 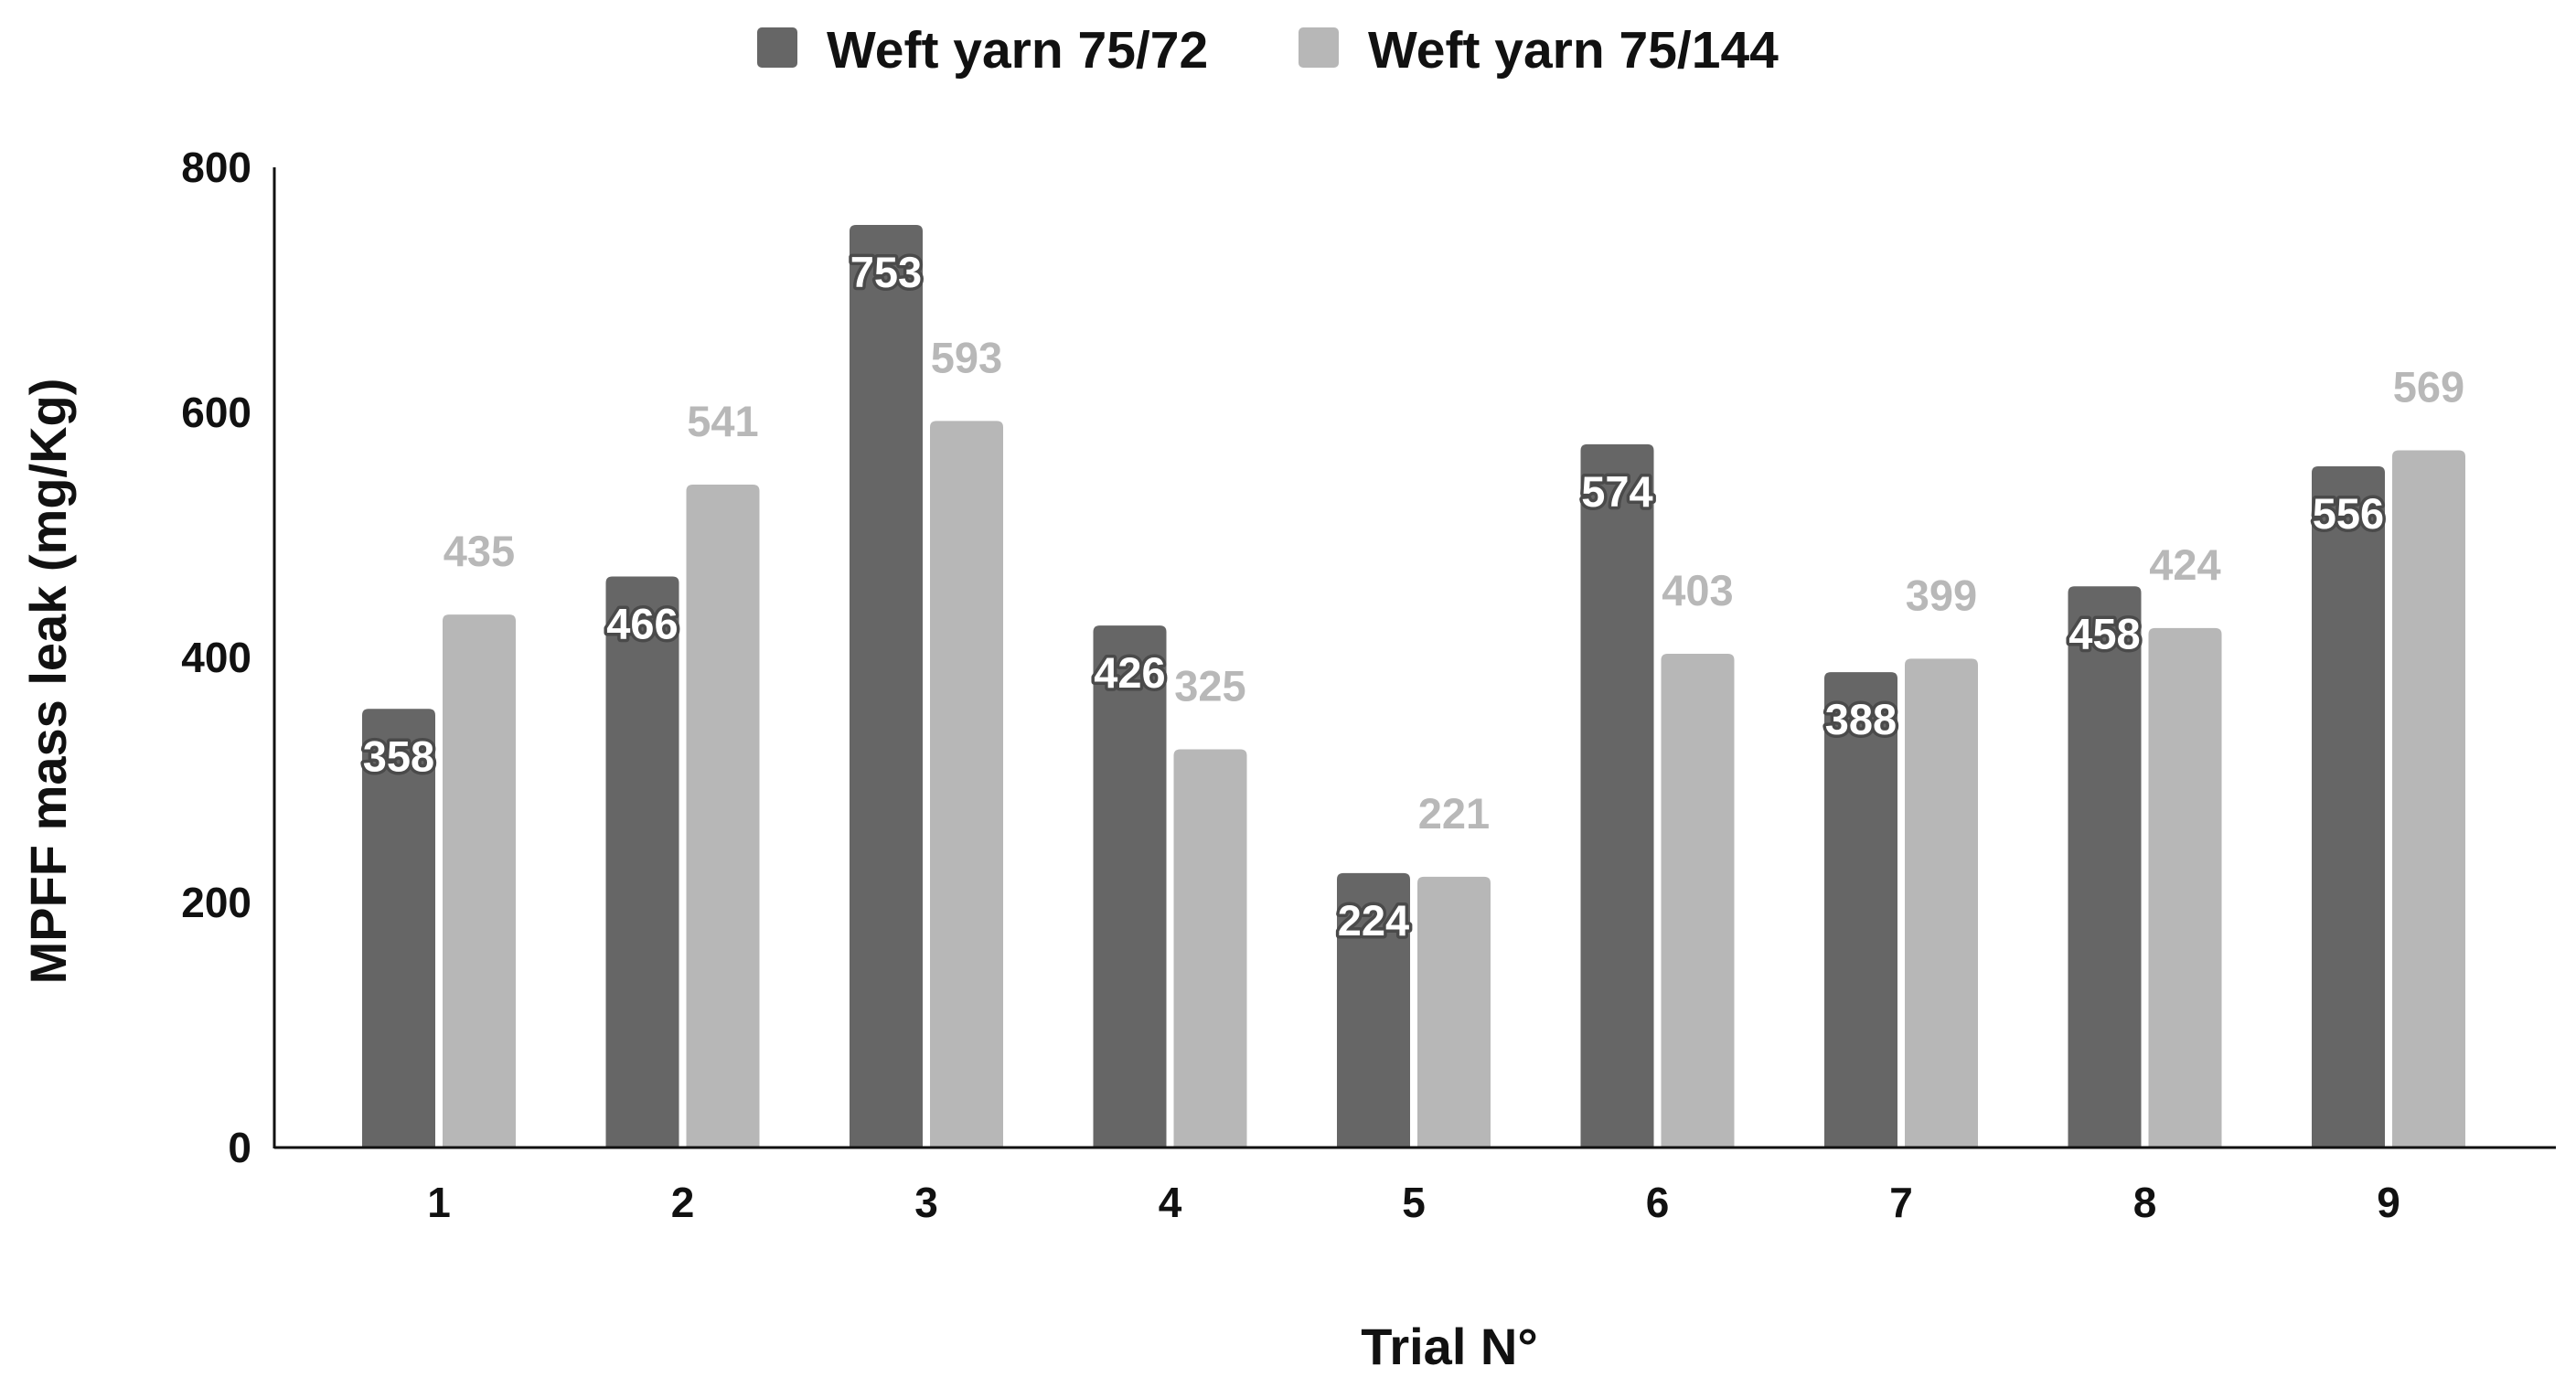 What do you see at coordinates (926, 1202) in the screenshot?
I see `x-tick-label-3: 3` at bounding box center [926, 1202].